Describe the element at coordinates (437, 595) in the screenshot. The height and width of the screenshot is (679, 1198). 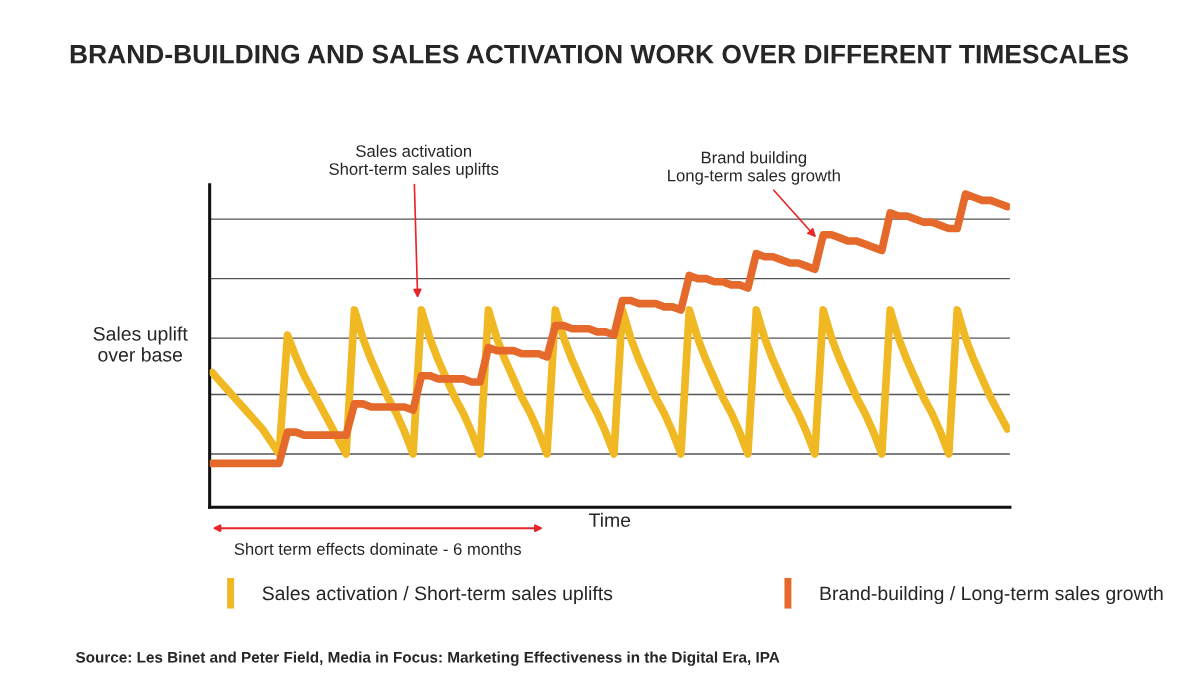
I see `legend-label: Sales activation / Short-term sales uplifts` at that location.